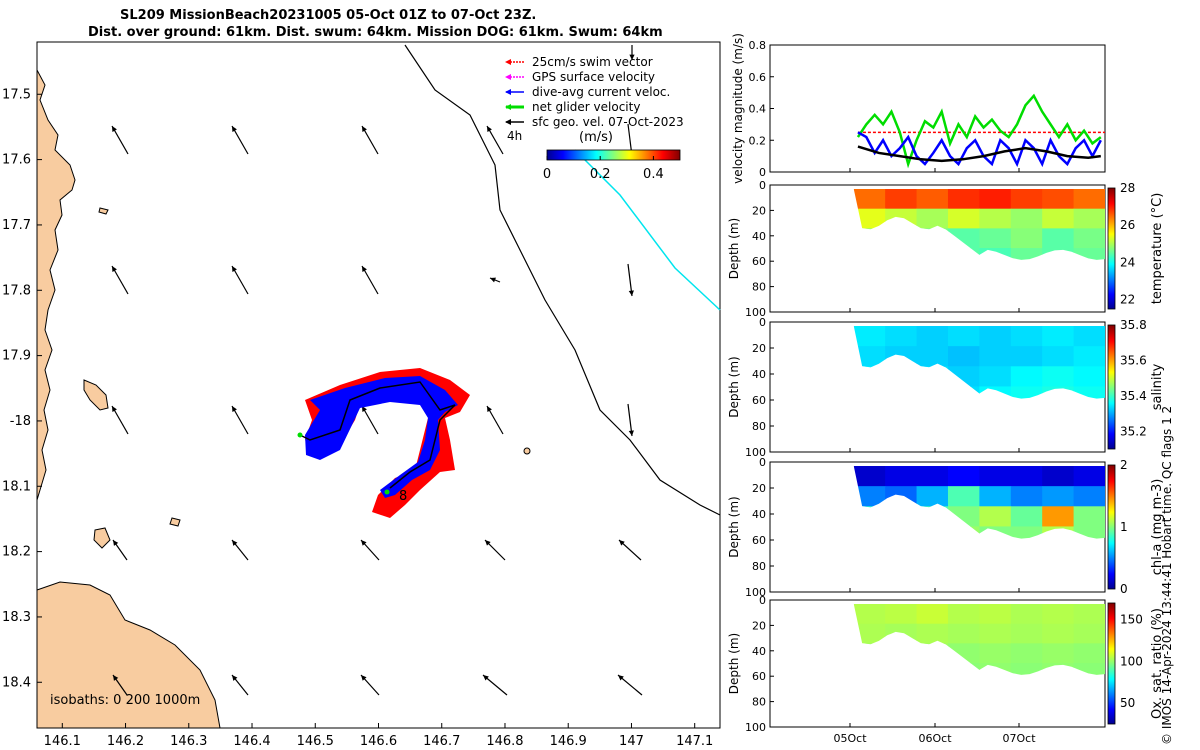 The width and height of the screenshot is (1200, 750). What do you see at coordinates (734, 526) in the screenshot?
I see `panel-chla-ylabel: Depth (m)` at bounding box center [734, 526].